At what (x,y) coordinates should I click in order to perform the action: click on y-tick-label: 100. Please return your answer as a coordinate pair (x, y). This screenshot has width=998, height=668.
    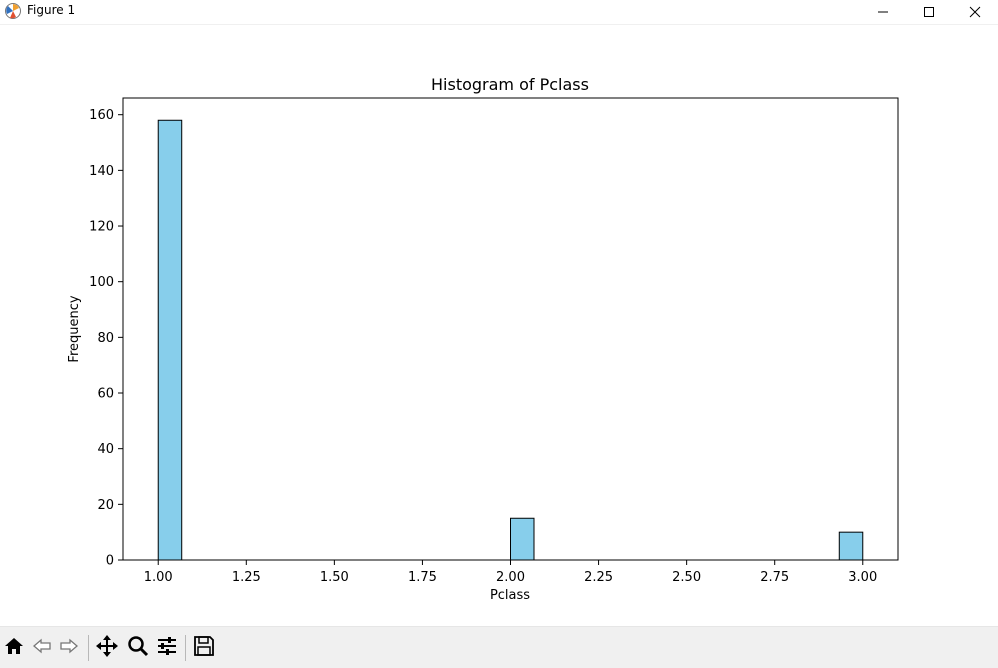
    Looking at the image, I should click on (101, 282).